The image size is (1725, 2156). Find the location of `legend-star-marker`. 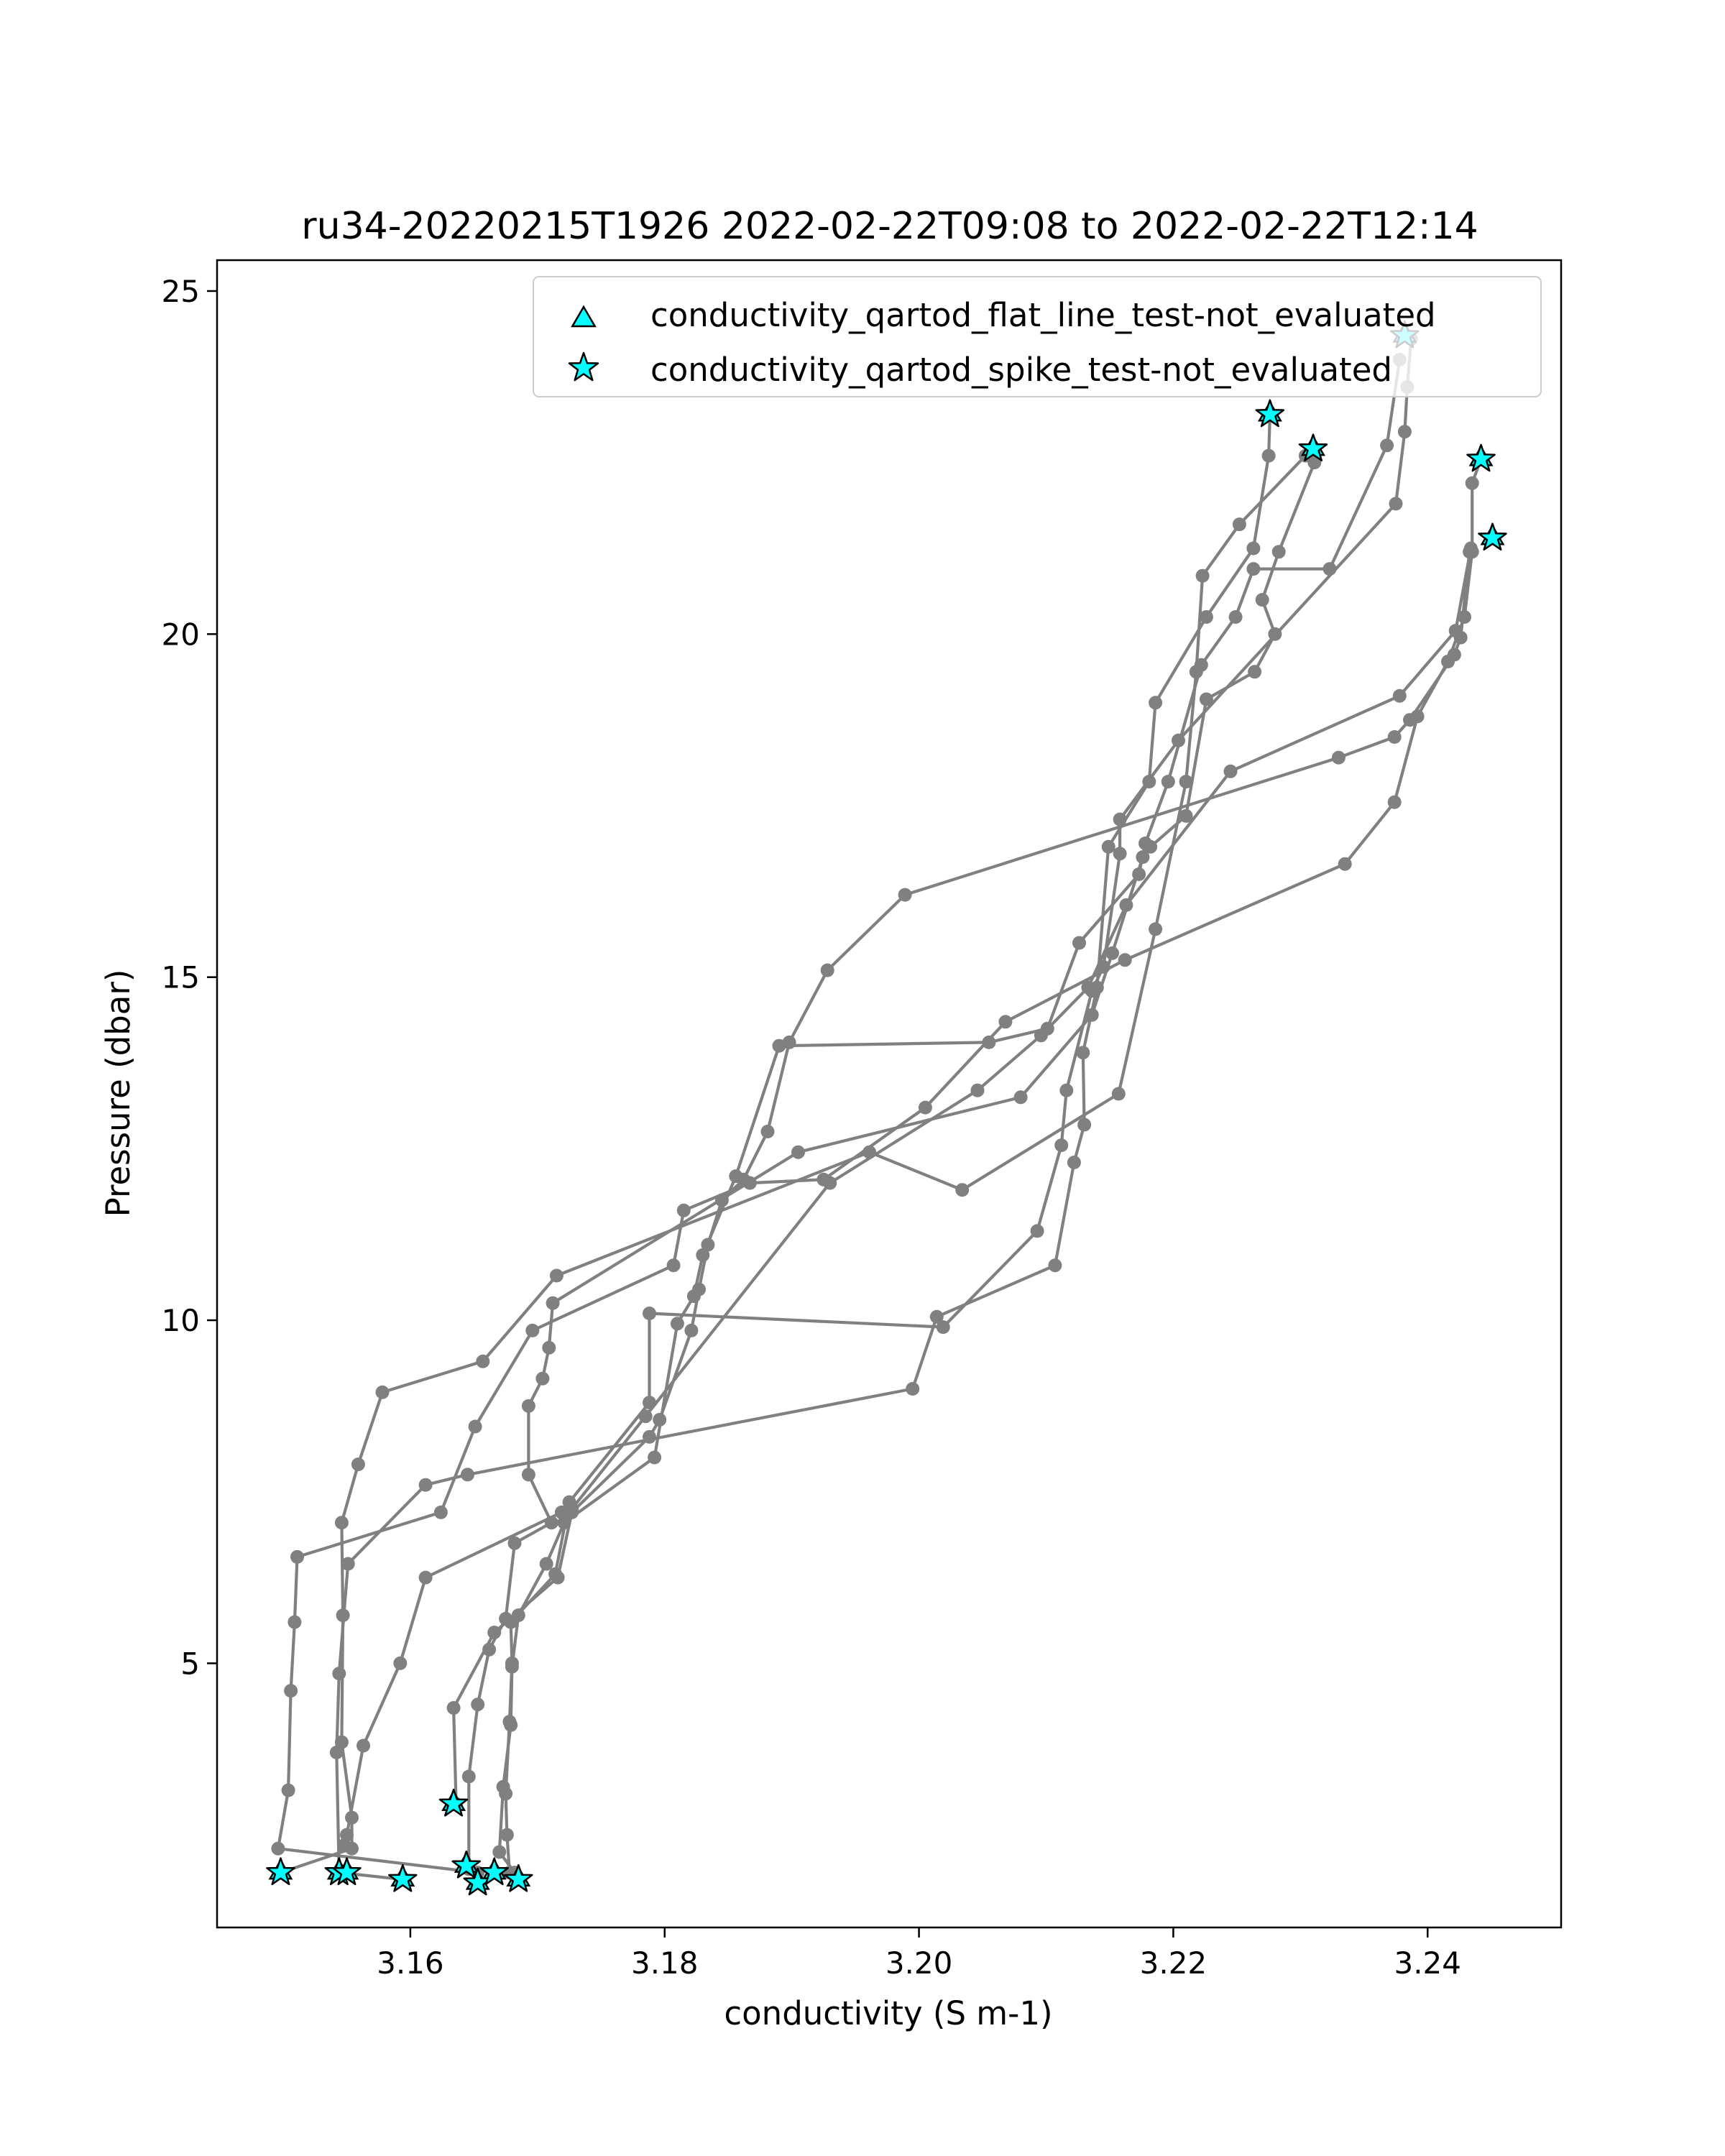

legend-star-marker is located at coordinates (583, 366).